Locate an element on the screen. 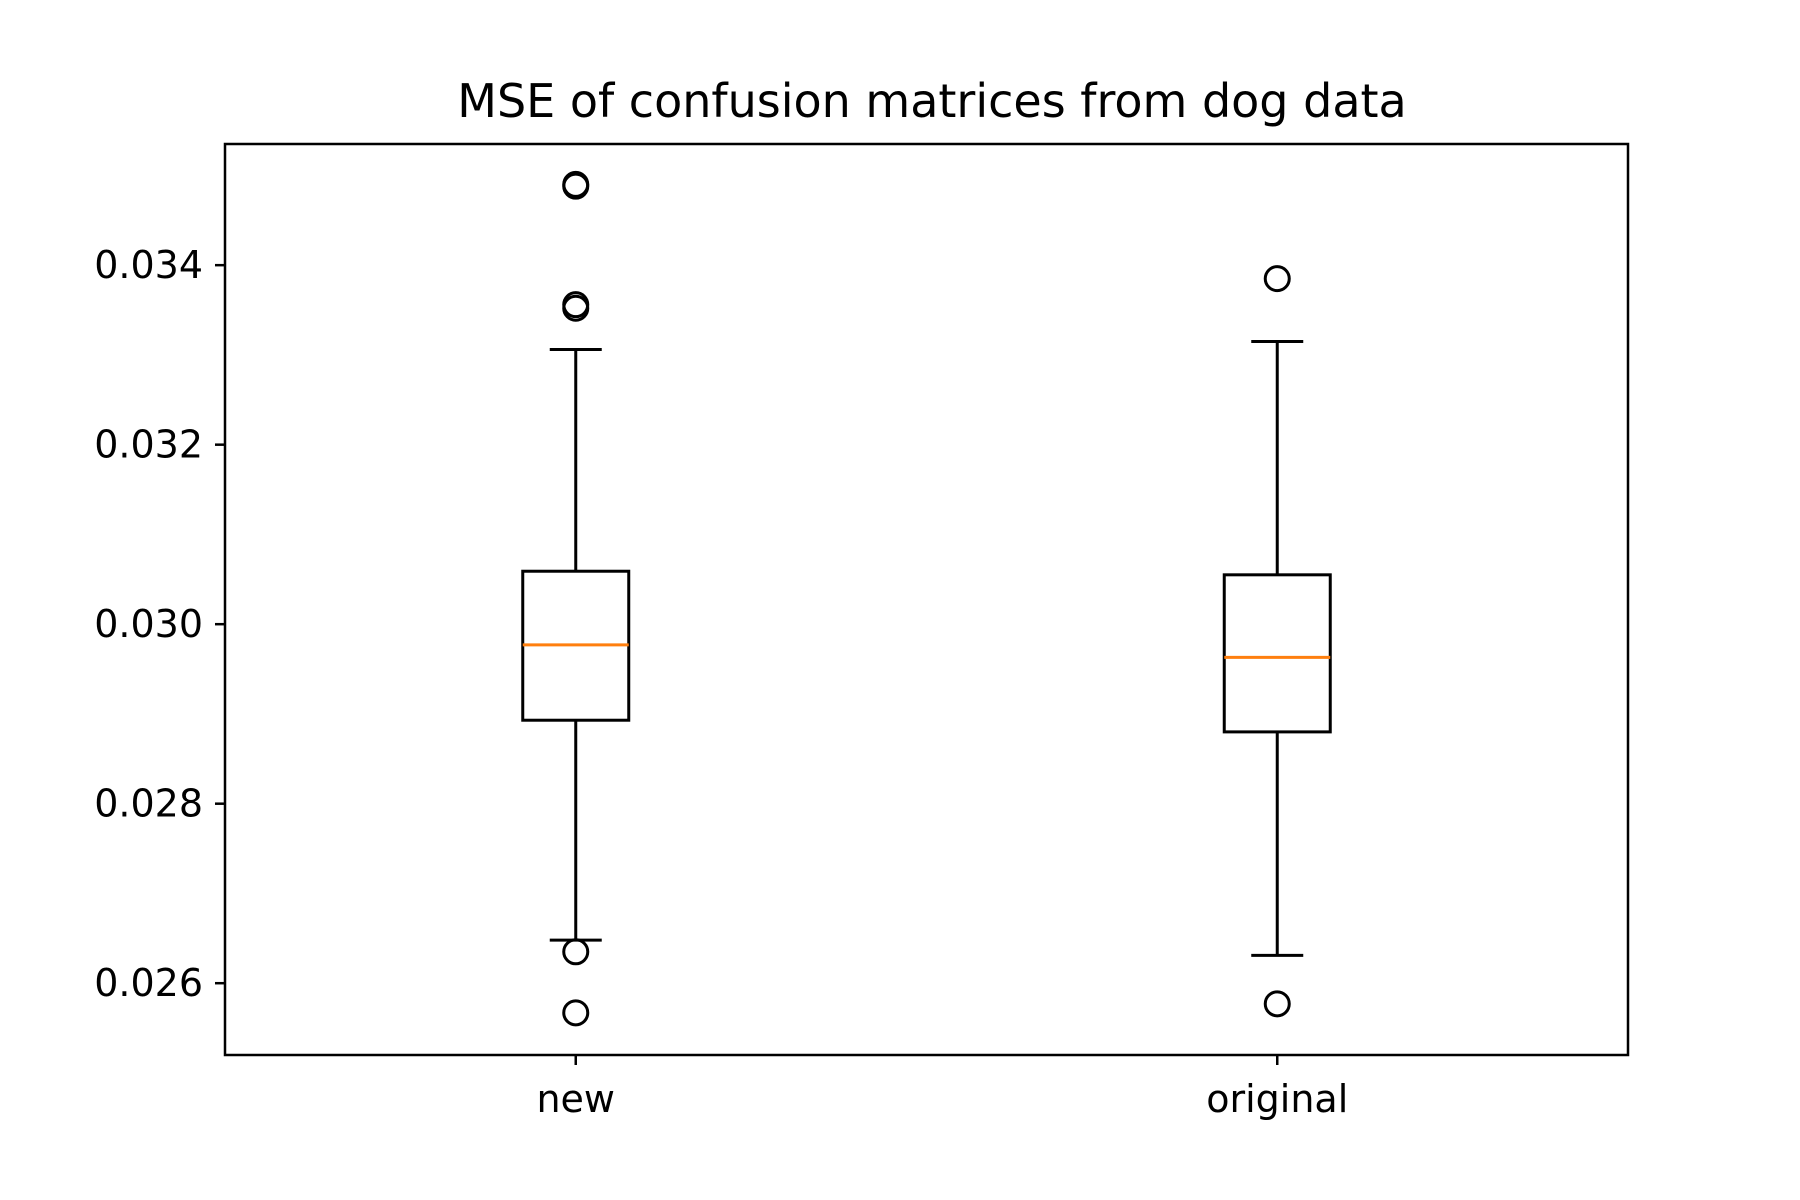  x-tick-label: original is located at coordinates (1277, 1099).